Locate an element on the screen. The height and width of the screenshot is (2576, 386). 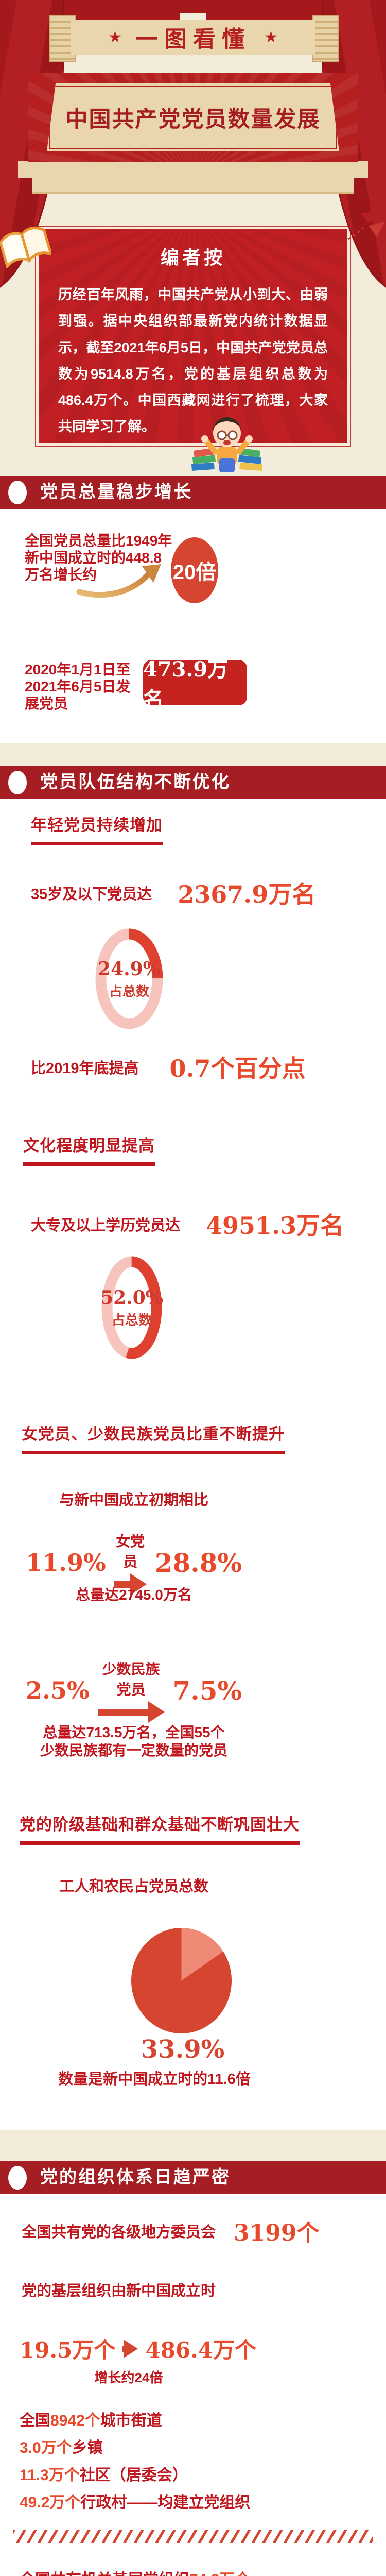
hero-title-box: 中国共产党党员数量发展 is located at coordinates (193, 117).